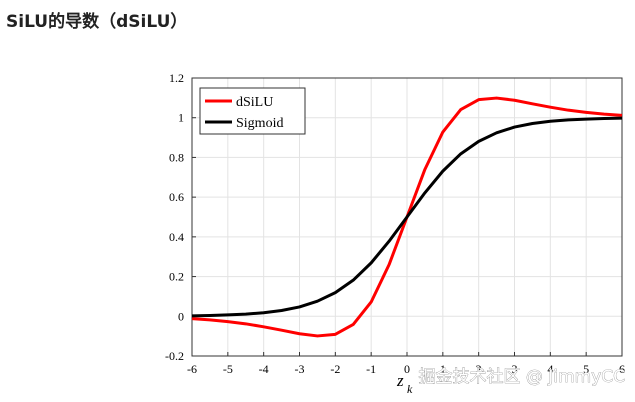 This screenshot has width=635, height=402. Describe the element at coordinates (176, 78) in the screenshot. I see `y-tick-label: 1.2` at that location.